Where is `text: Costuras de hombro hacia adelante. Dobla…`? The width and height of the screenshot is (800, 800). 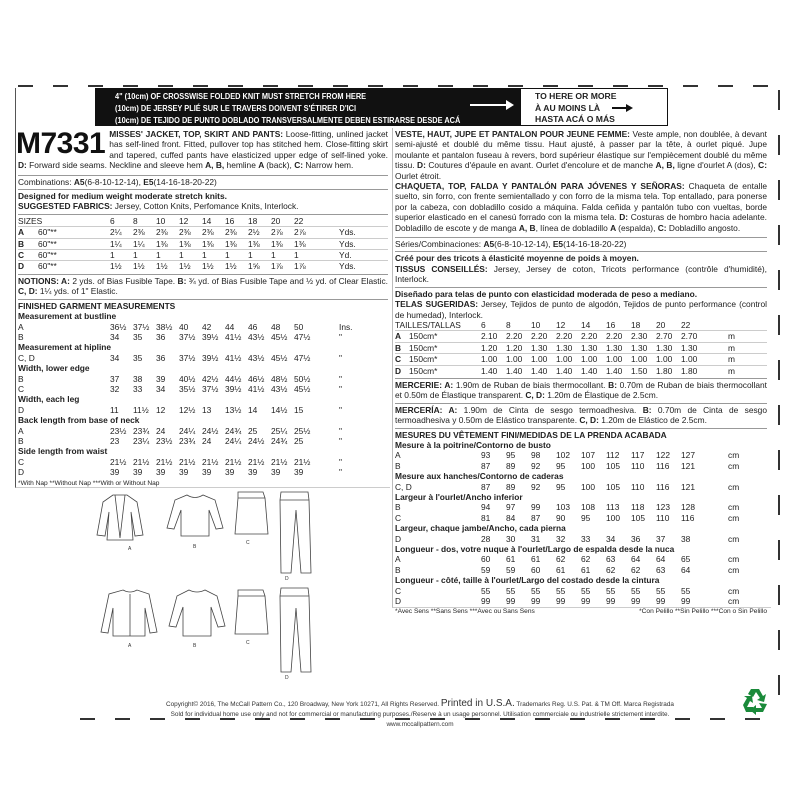 text: Costuras de hombro hacia adelante. Dobla… is located at coordinates (581, 222).